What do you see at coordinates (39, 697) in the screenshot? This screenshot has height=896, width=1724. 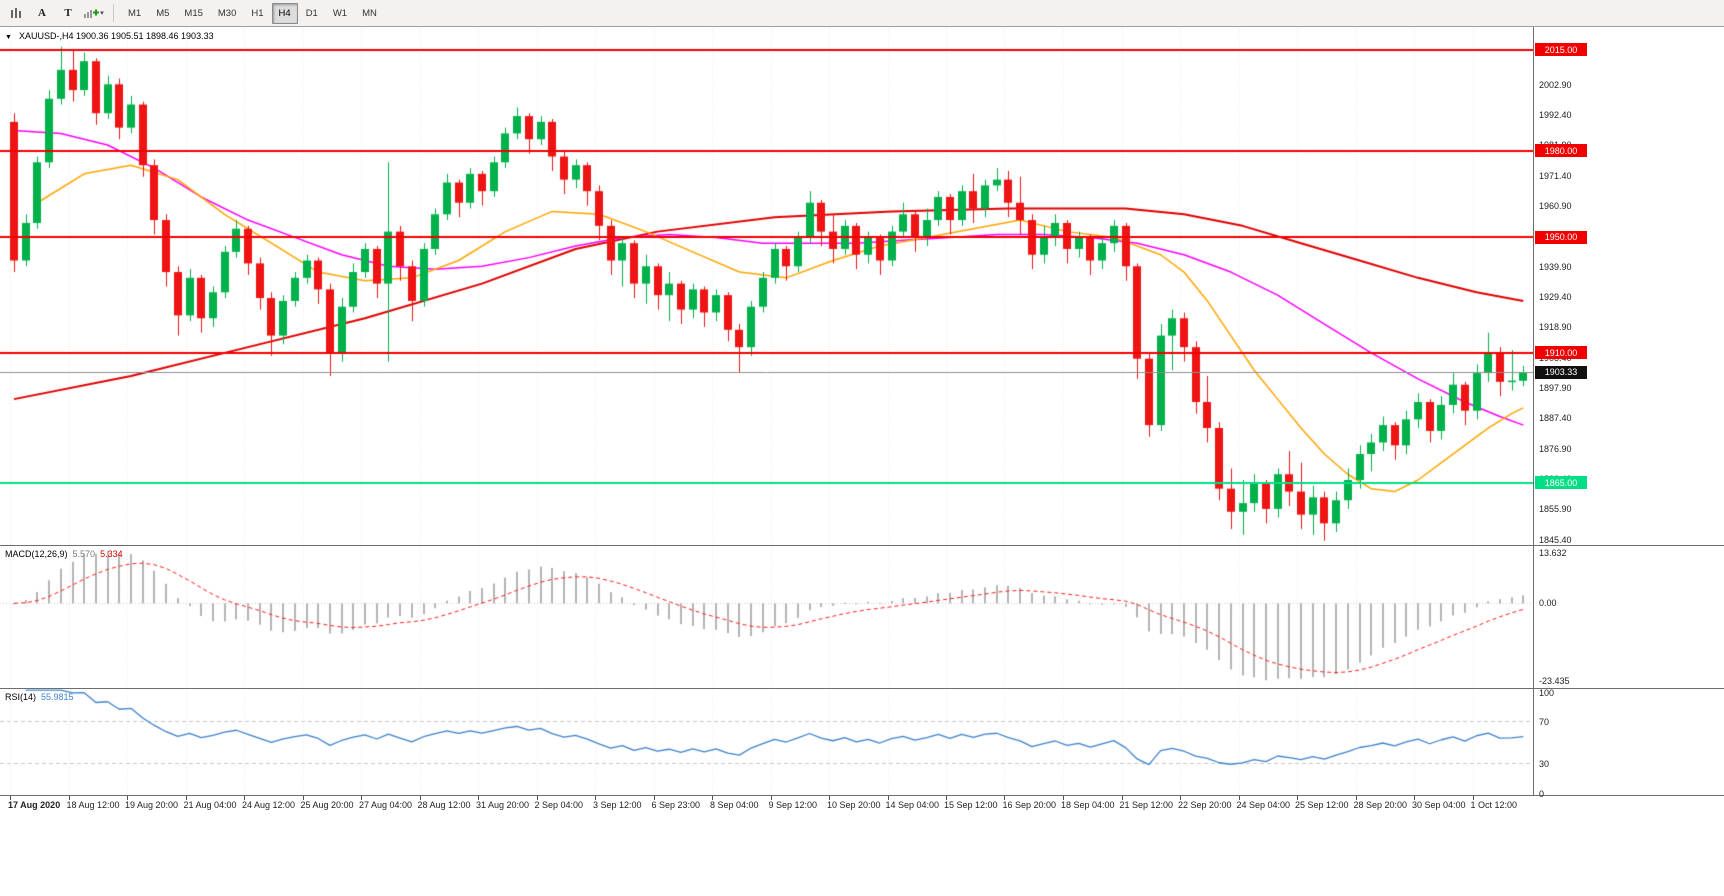 I see `rsi-label: RSI(14) 55.9815` at bounding box center [39, 697].